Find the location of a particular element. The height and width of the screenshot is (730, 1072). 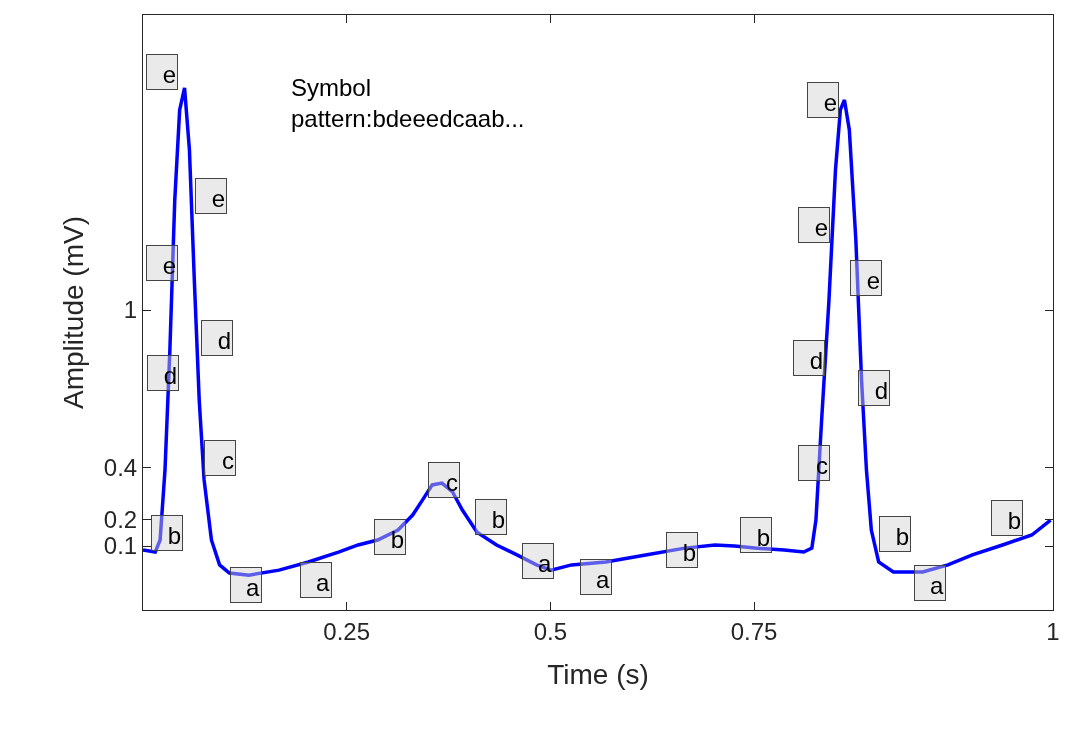

x-tick-label: 1 is located at coordinates (1053, 631).